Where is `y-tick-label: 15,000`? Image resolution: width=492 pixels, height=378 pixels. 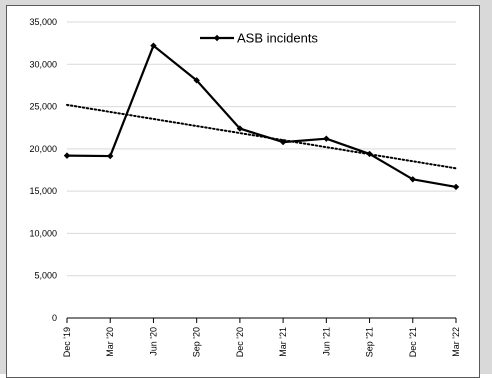
y-tick-label: 15,000 is located at coordinates (43, 191).